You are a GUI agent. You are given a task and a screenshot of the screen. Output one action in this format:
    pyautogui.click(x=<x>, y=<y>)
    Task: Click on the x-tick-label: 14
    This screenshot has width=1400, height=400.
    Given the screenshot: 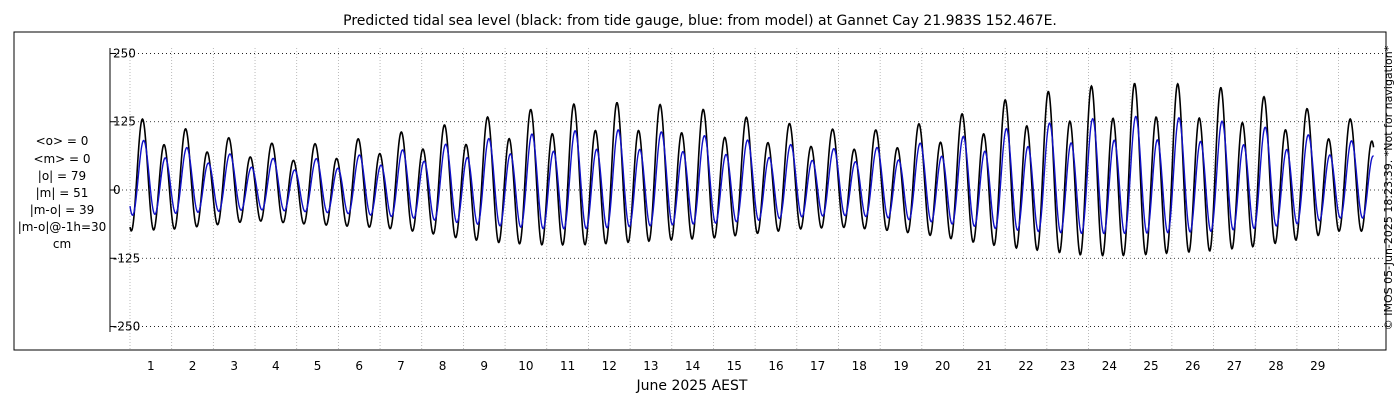 What is the action you would take?
    pyautogui.click(x=692, y=366)
    